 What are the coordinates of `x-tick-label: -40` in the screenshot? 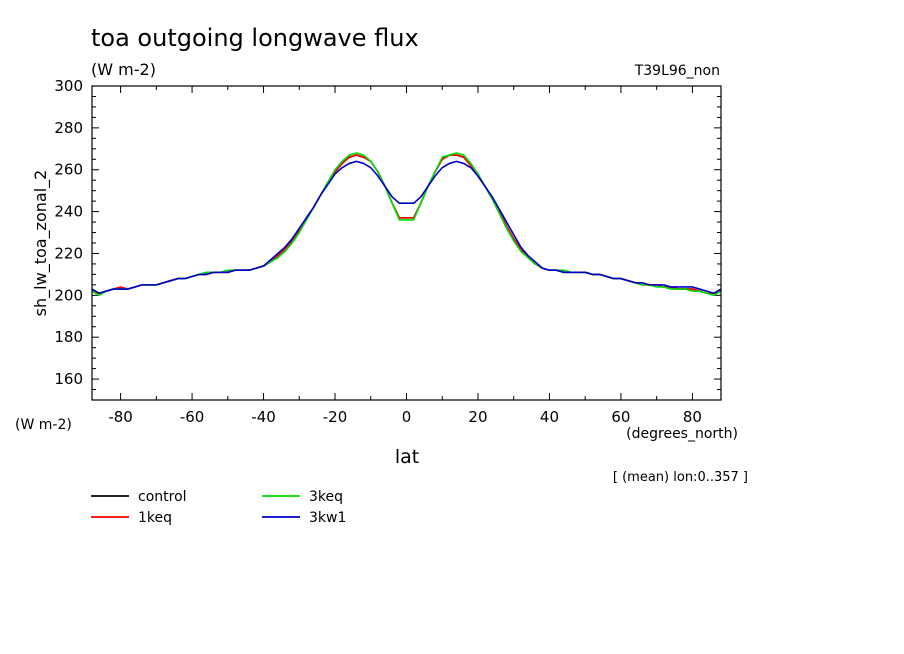 It's located at (263, 417).